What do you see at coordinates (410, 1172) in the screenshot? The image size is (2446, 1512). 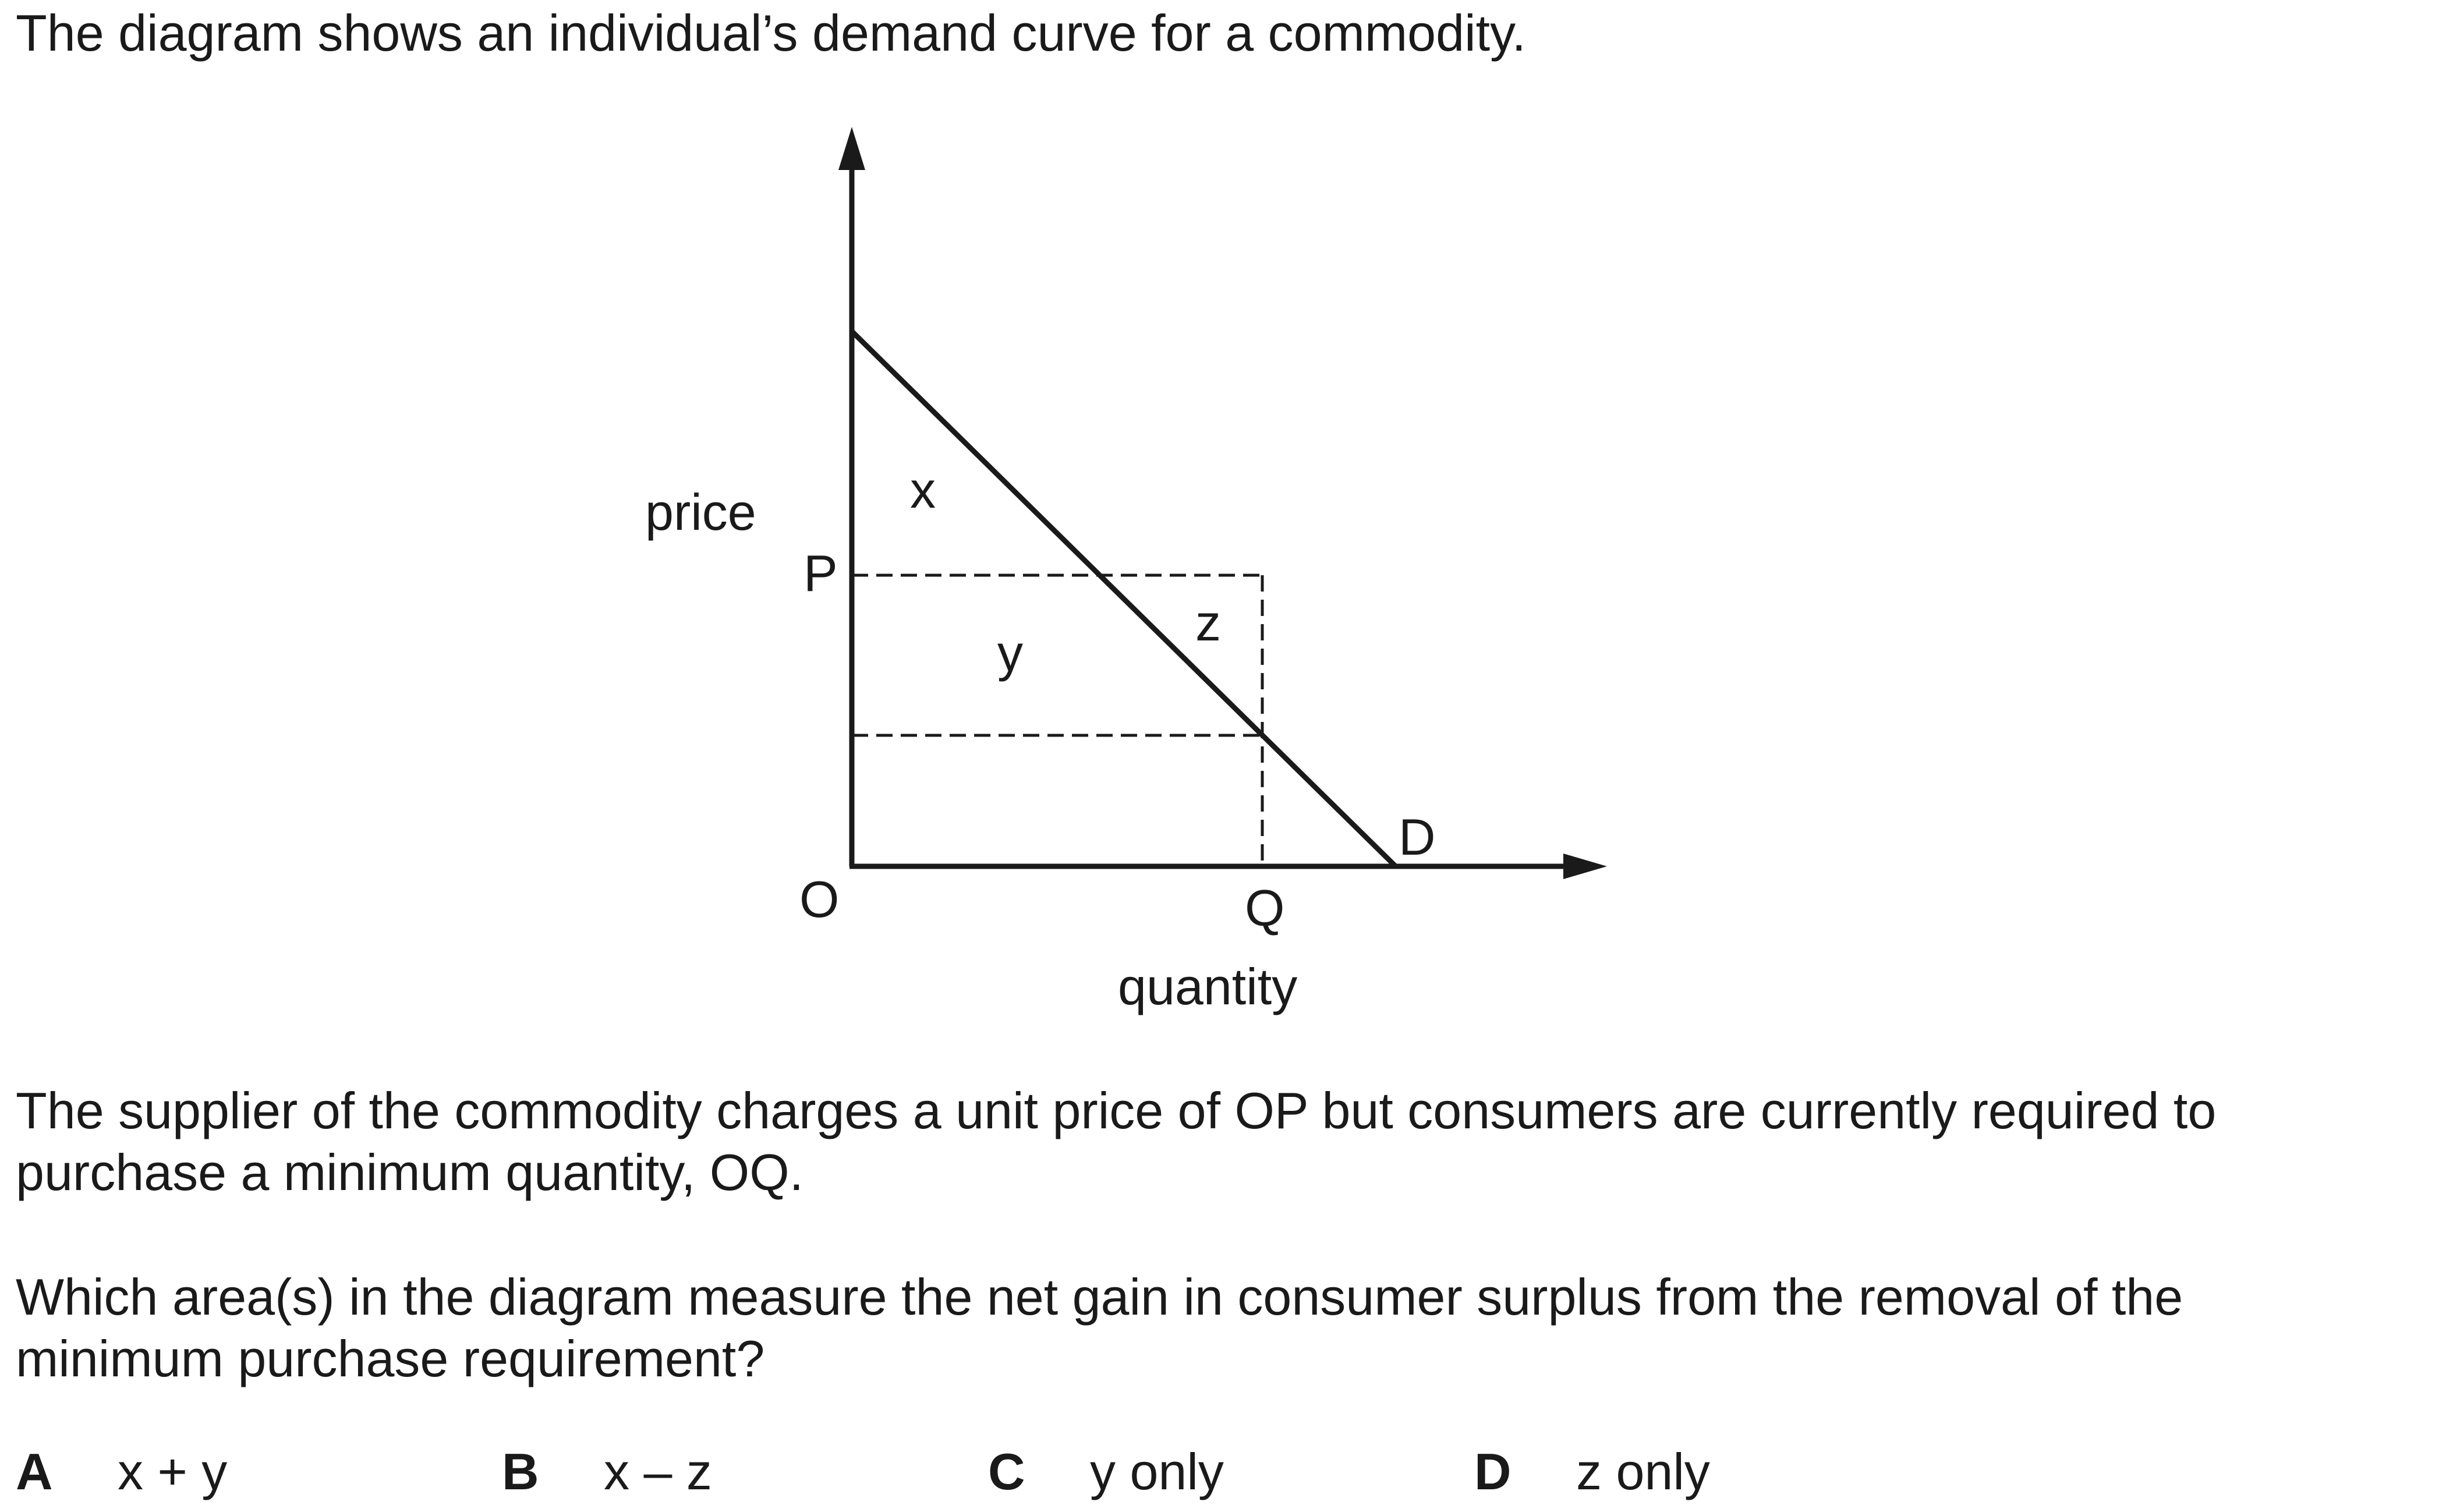 I see `paragraph-1-line-2: purchase a minimum quantity, OQ.` at bounding box center [410, 1172].